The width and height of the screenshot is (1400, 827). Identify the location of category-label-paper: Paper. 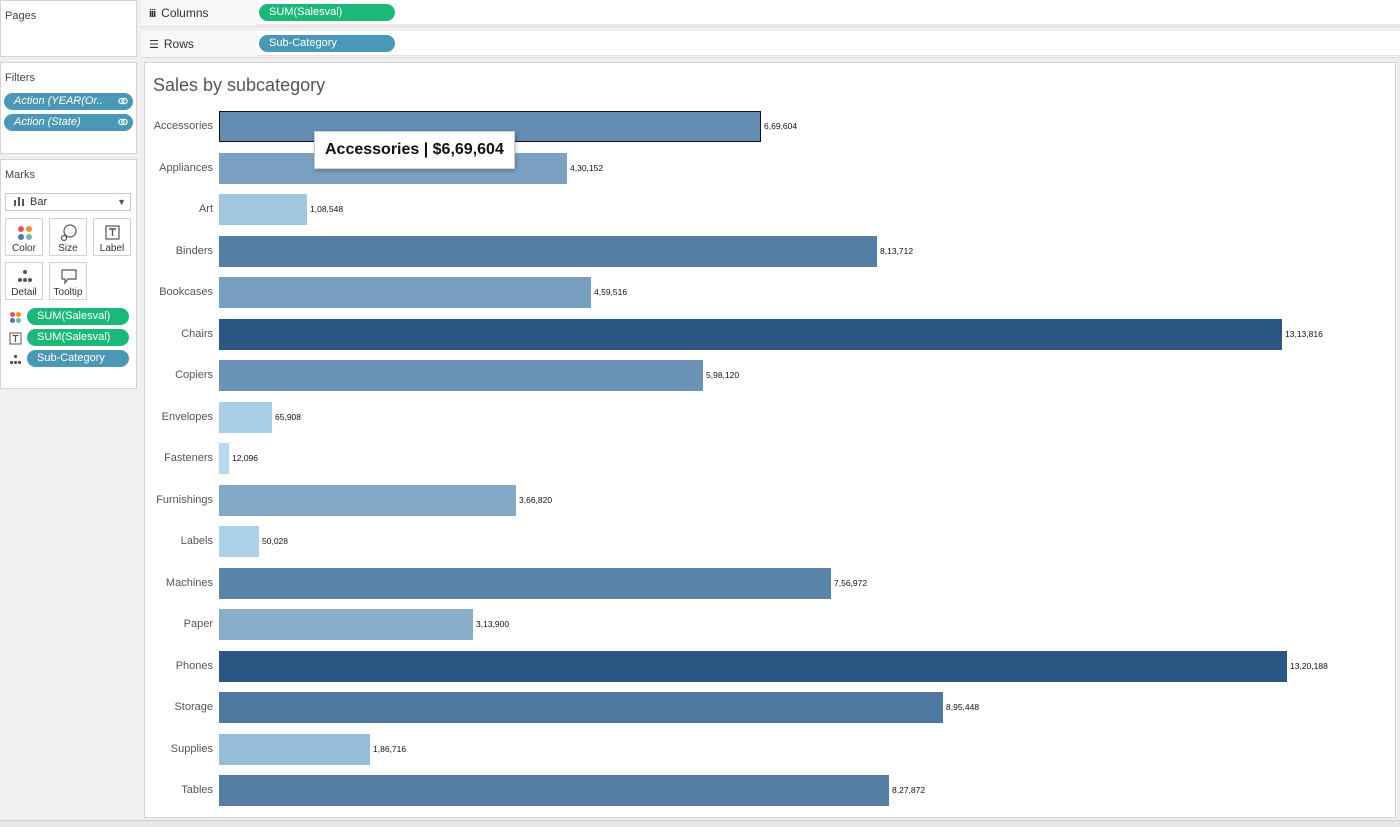
(198, 624).